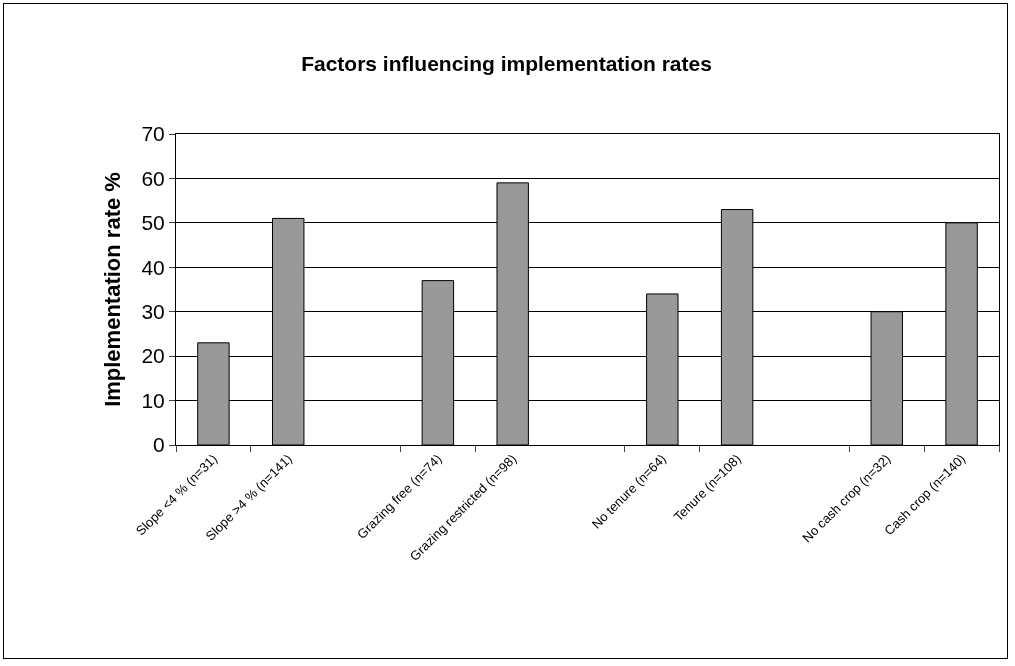 The image size is (1015, 666). What do you see at coordinates (153, 223) in the screenshot?
I see `y-tick-label: 50` at bounding box center [153, 223].